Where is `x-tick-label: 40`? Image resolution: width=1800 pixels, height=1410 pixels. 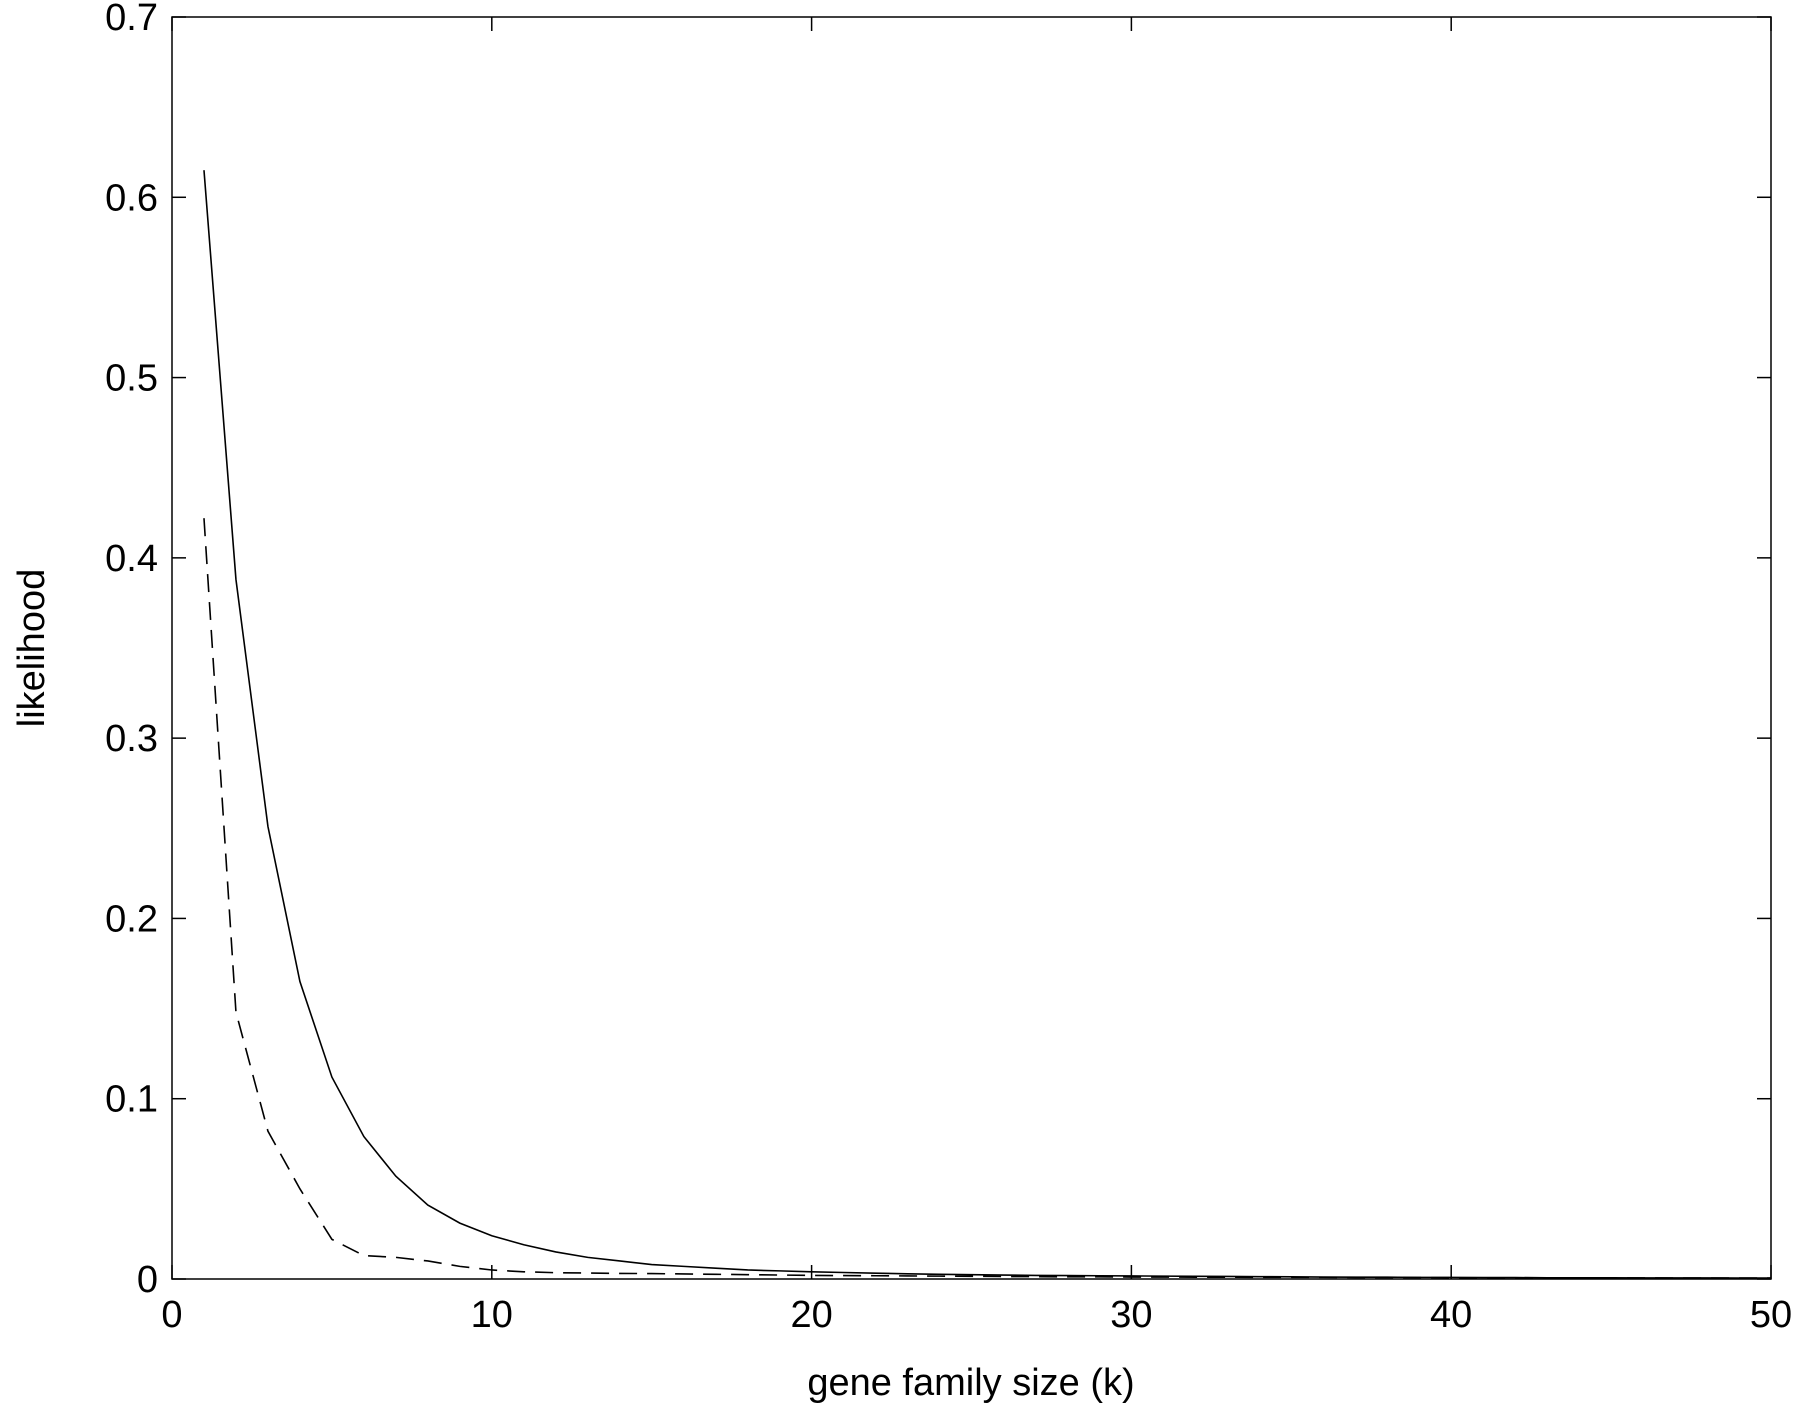
x-tick-label: 40 is located at coordinates (1451, 1315).